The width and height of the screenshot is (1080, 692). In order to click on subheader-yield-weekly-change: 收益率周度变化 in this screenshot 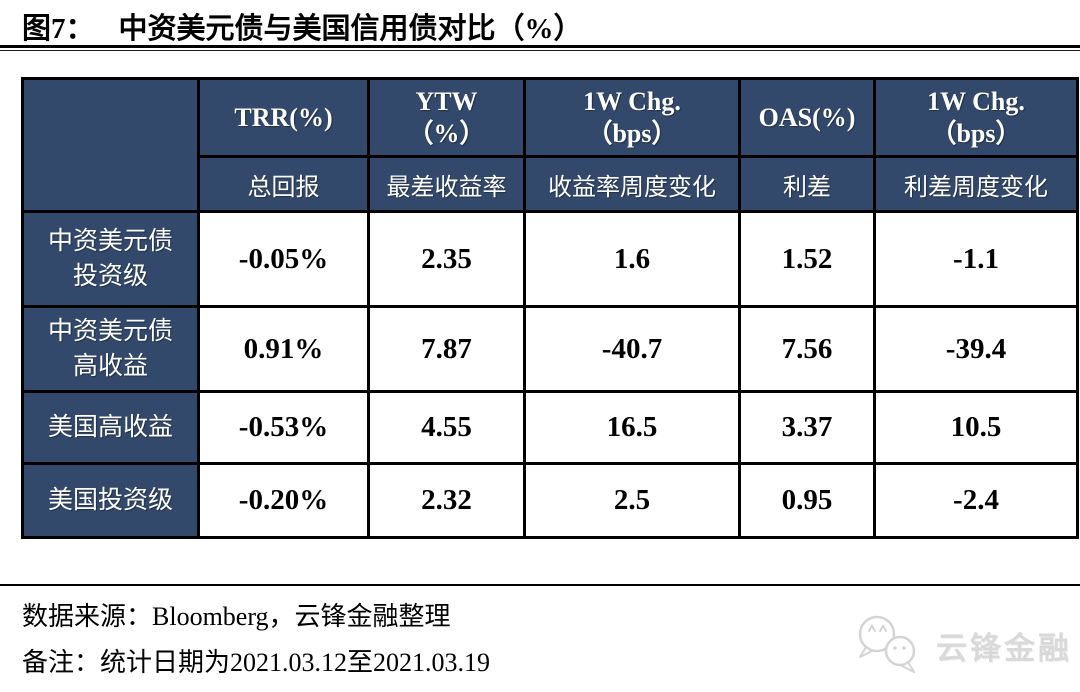, I will do `click(632, 184)`.